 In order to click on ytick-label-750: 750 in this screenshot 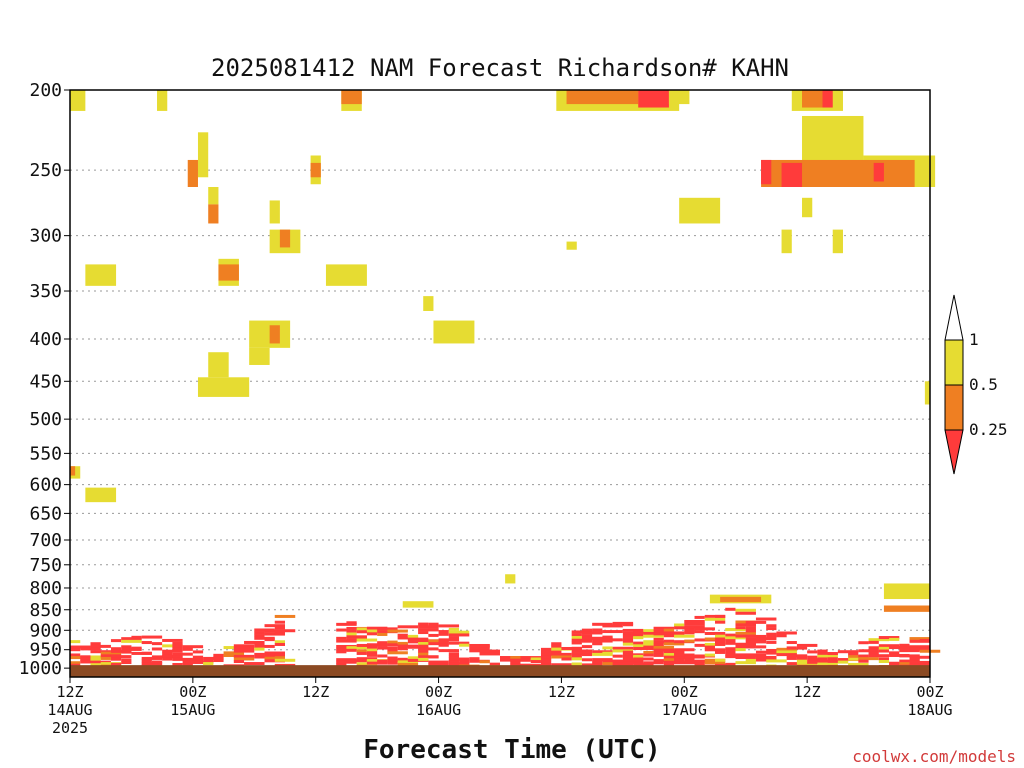, I will do `click(45, 565)`.